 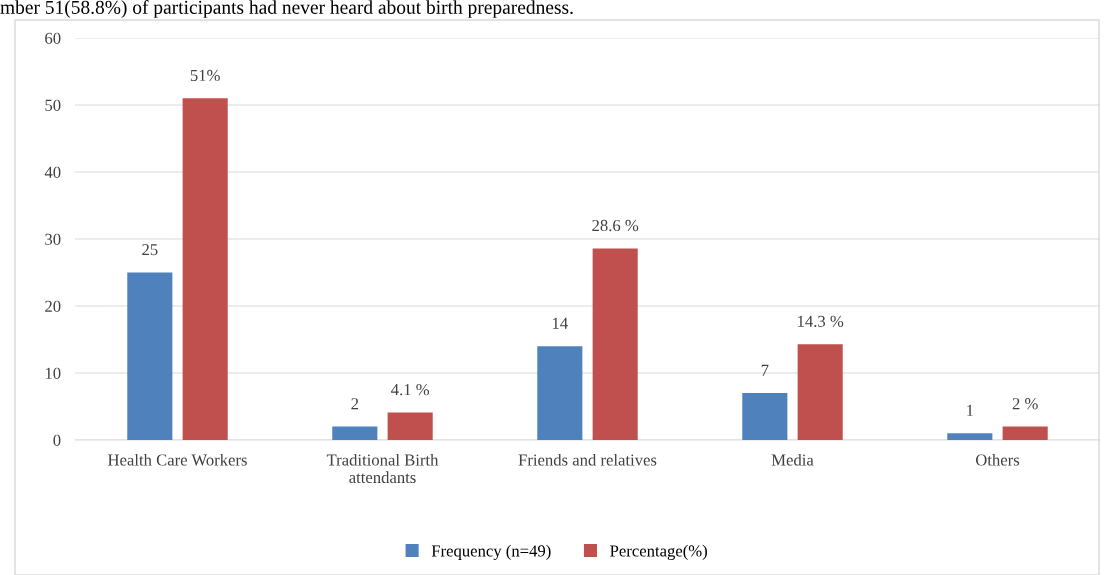 What do you see at coordinates (997, 459) in the screenshot?
I see `x-tick-label: Others` at bounding box center [997, 459].